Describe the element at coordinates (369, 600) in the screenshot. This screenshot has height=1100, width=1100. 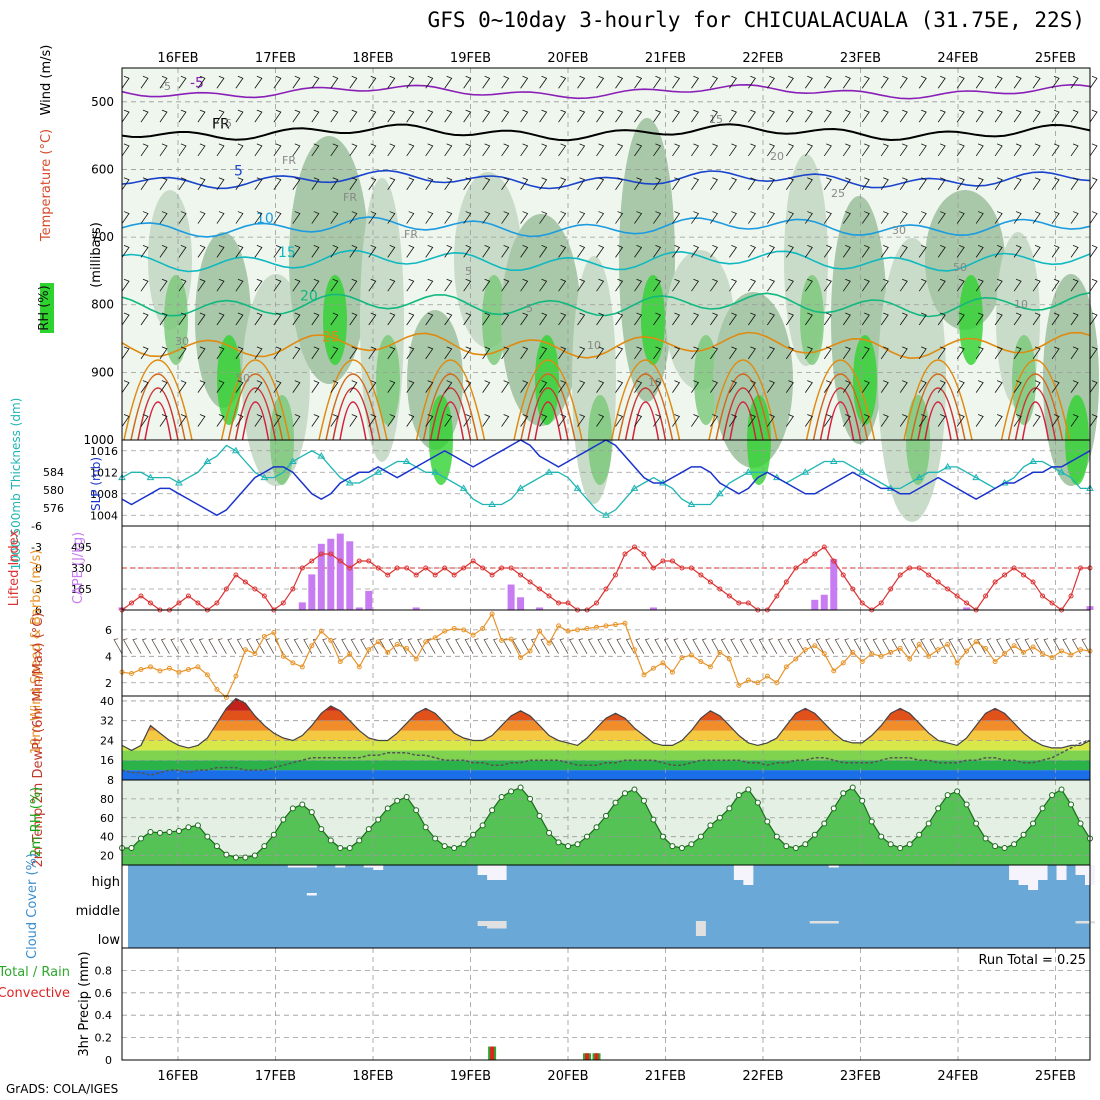
I see `cape-bar` at that location.